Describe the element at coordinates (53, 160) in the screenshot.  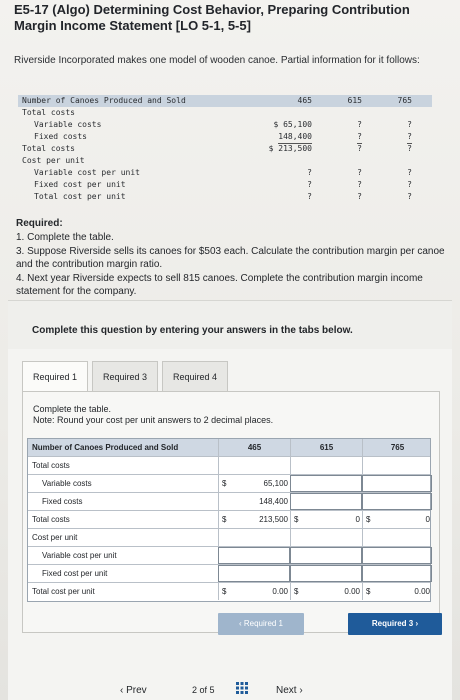
I see `problem-row: Cost per unit` at that location.